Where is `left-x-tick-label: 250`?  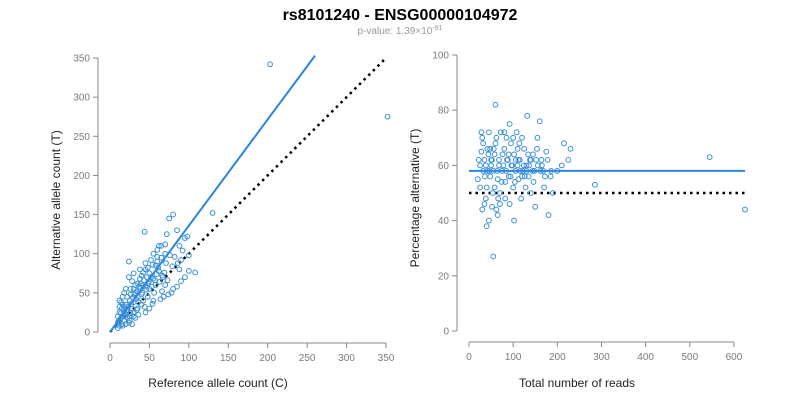
left-x-tick-label: 250 is located at coordinates (307, 358).